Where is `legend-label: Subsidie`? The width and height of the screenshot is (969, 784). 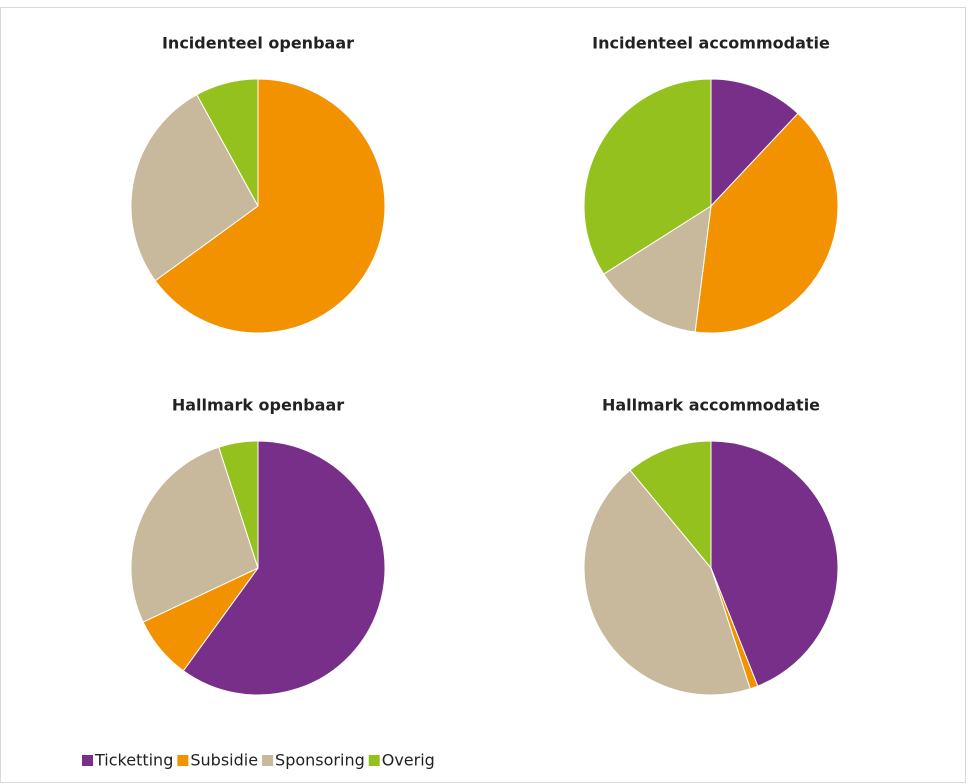
legend-label: Subsidie is located at coordinates (224, 760).